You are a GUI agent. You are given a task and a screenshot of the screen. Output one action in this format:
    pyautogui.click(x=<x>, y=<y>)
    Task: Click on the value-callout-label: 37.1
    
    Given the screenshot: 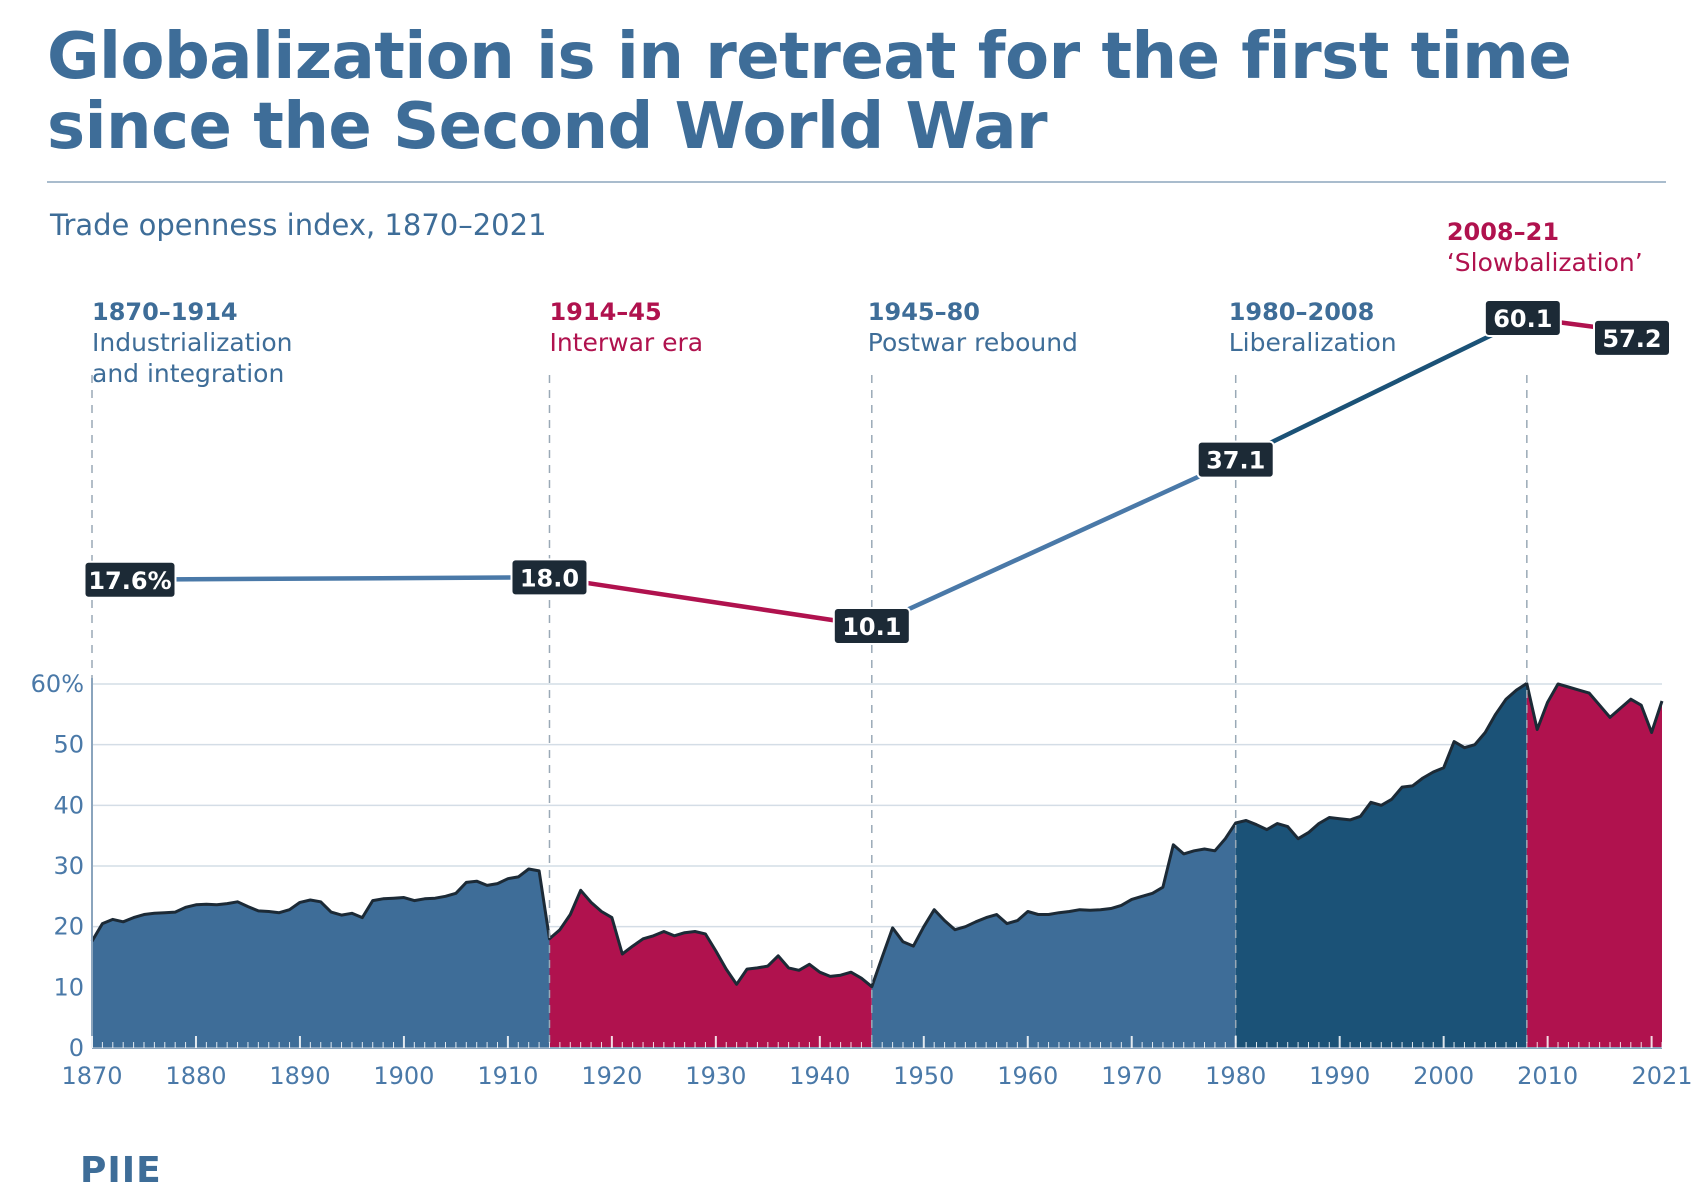 What is the action you would take?
    pyautogui.click(x=1235, y=461)
    